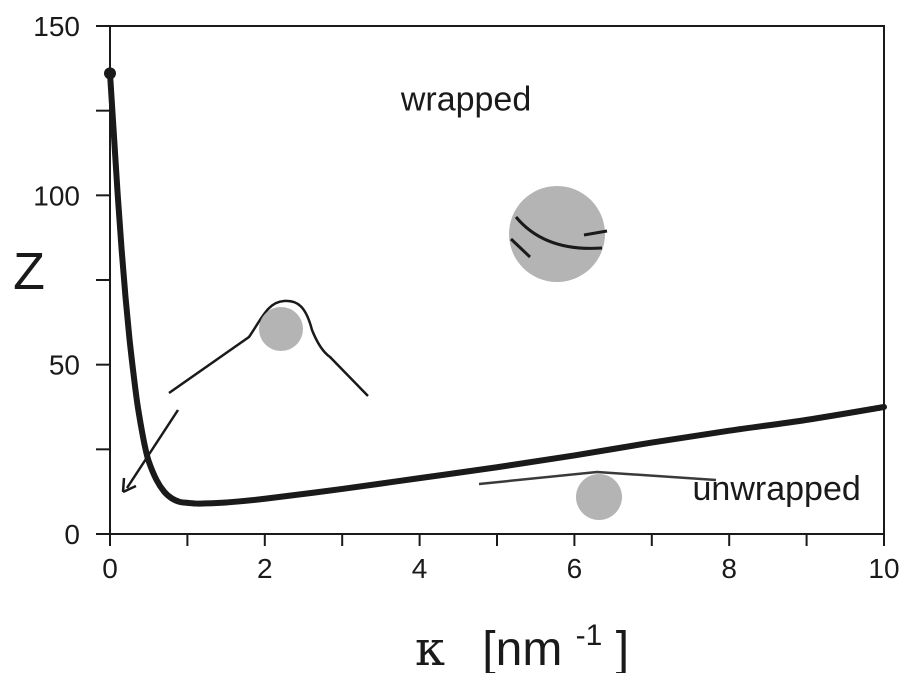  I want to click on x-tick-label: 0, so click(110, 568).